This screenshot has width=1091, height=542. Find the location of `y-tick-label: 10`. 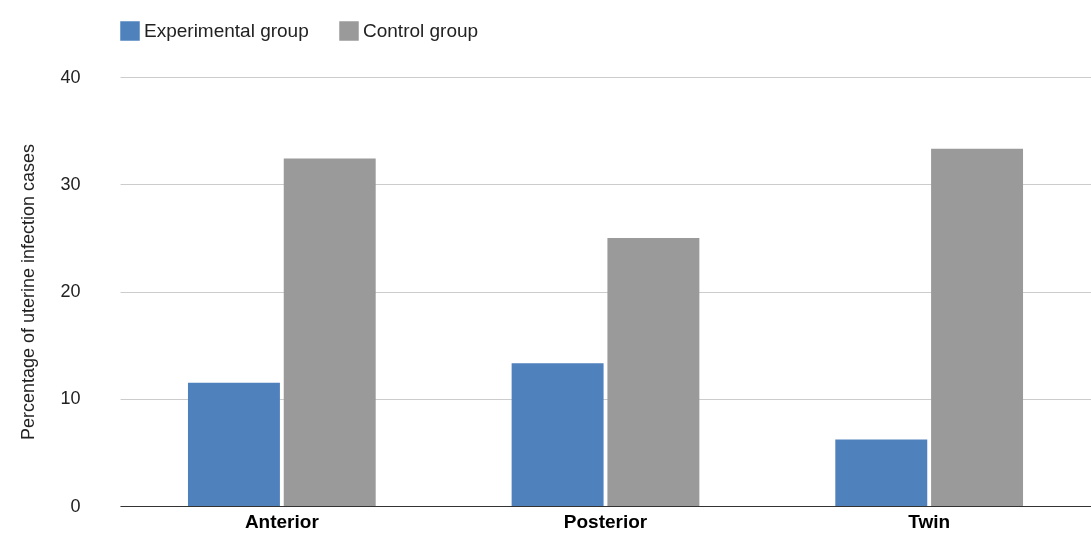

y-tick-label: 10 is located at coordinates (70, 398).